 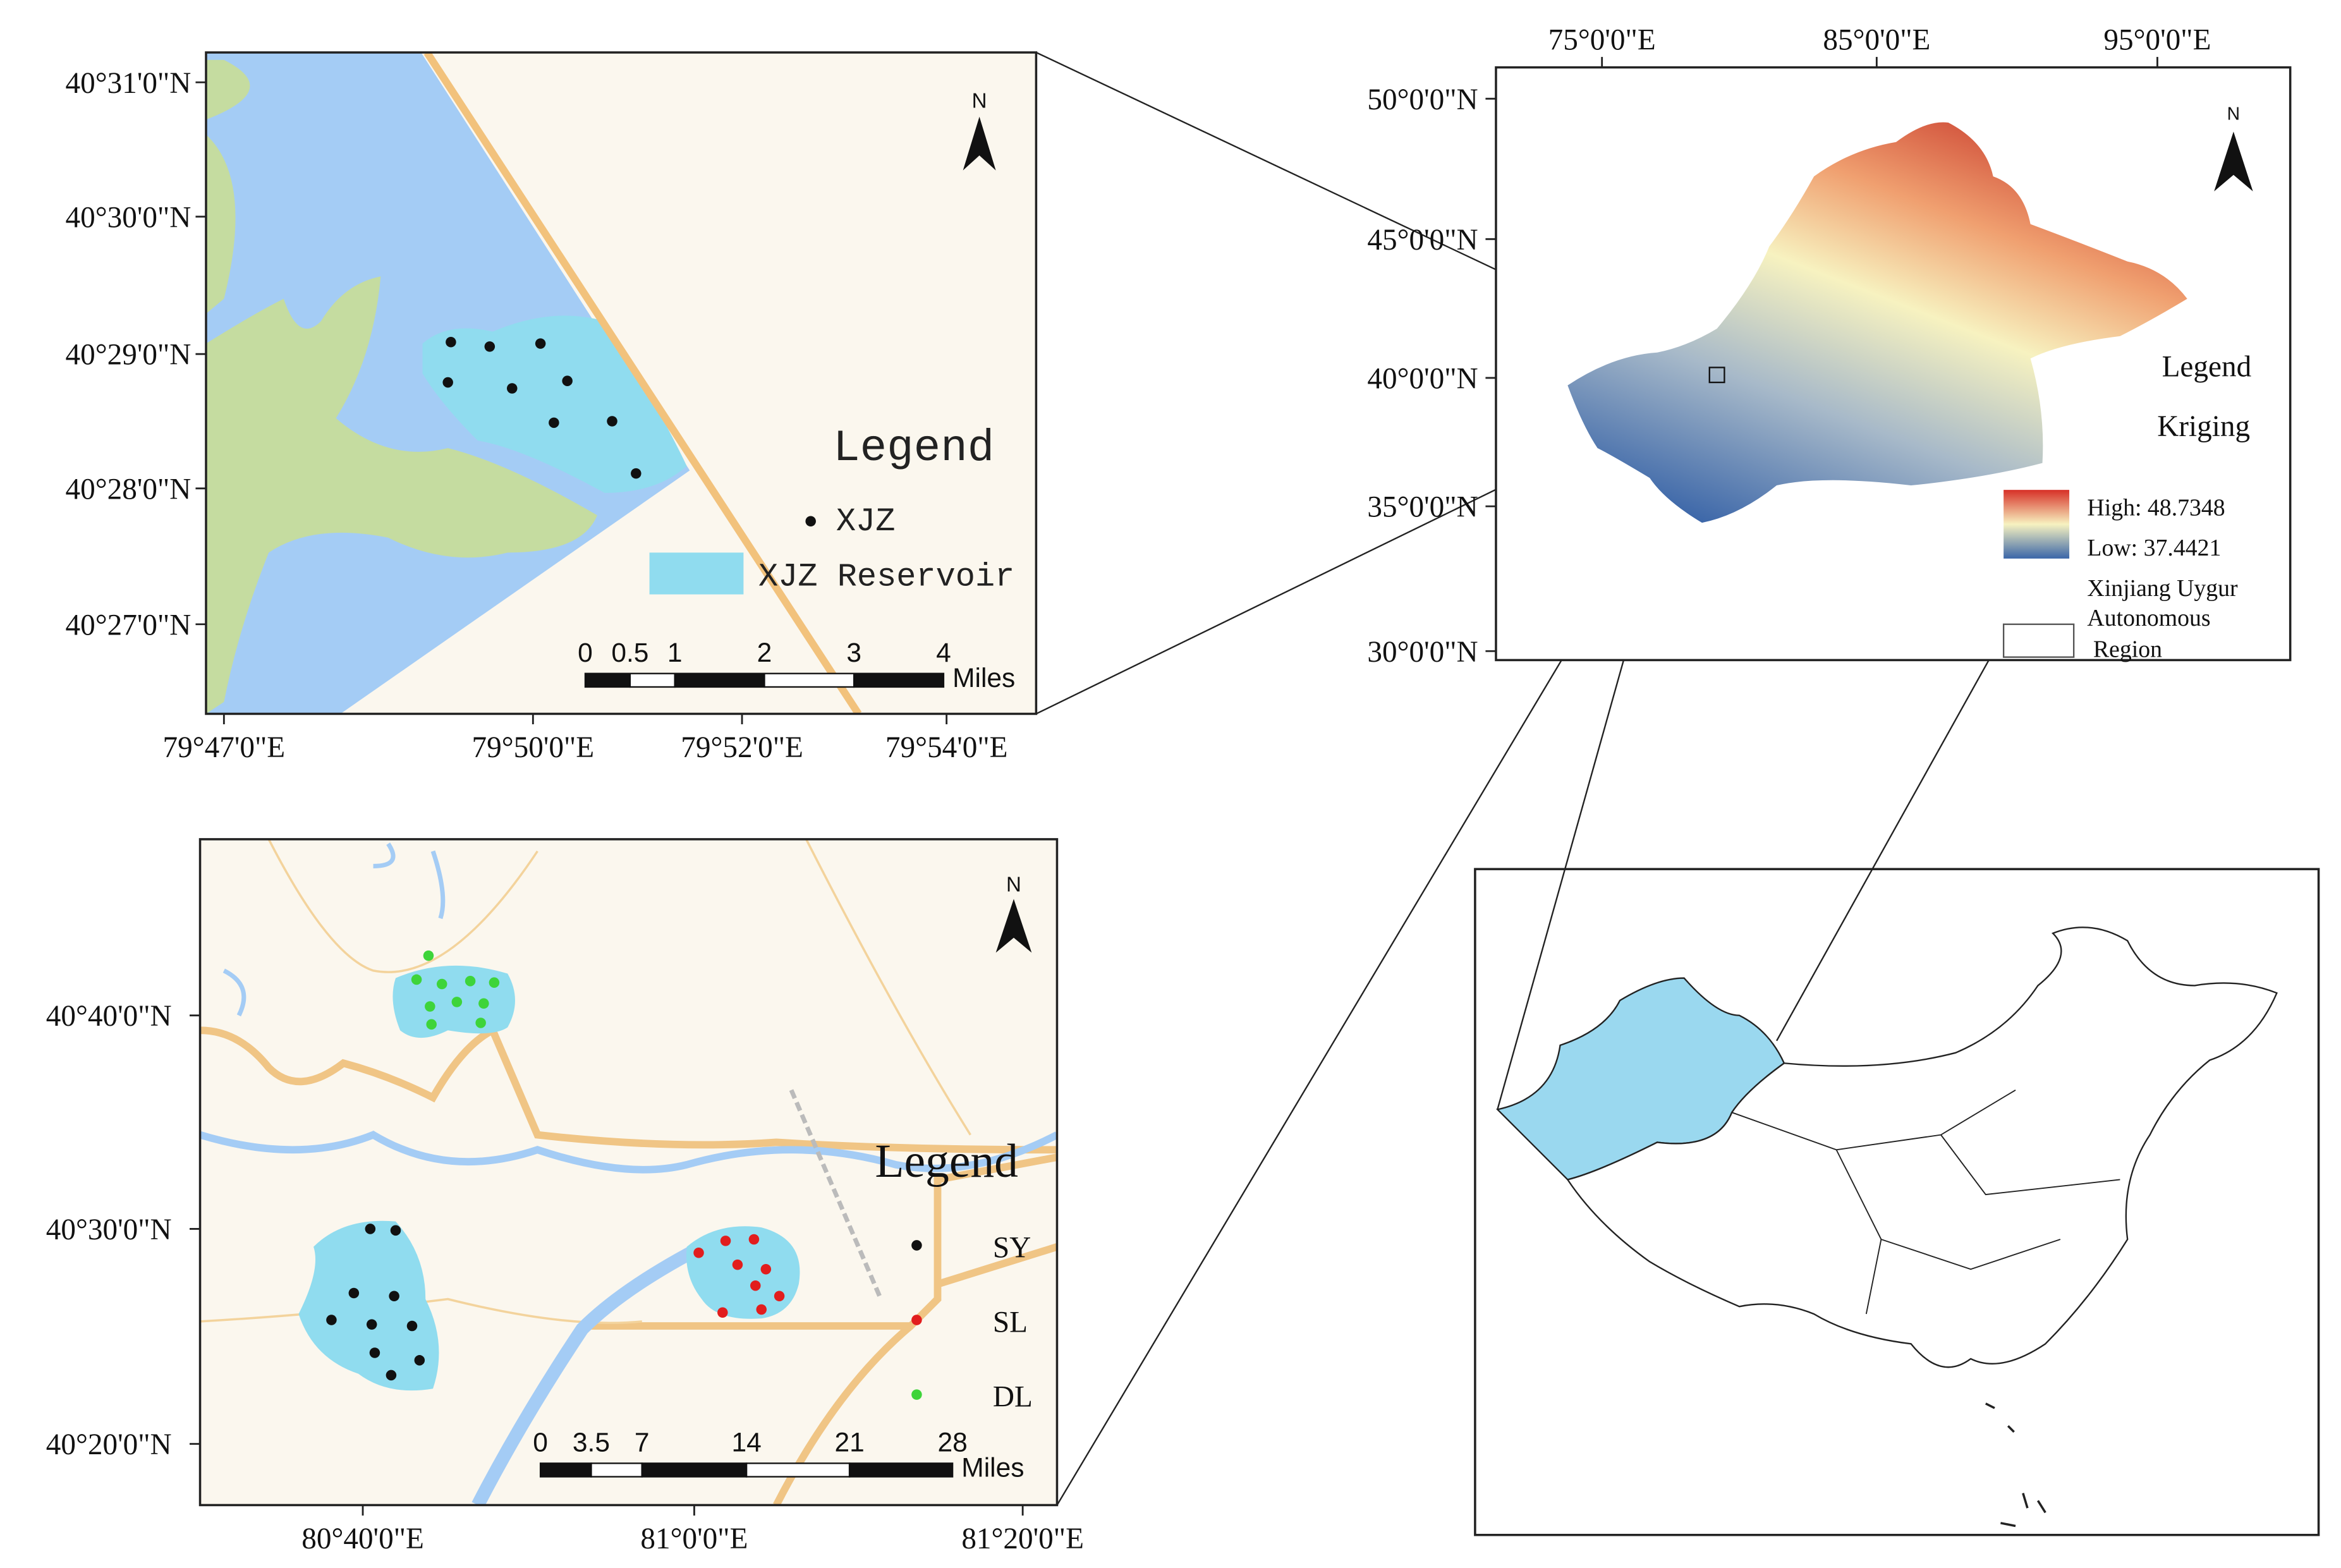 What do you see at coordinates (943, 653) in the screenshot?
I see `scale-label: 4` at bounding box center [943, 653].